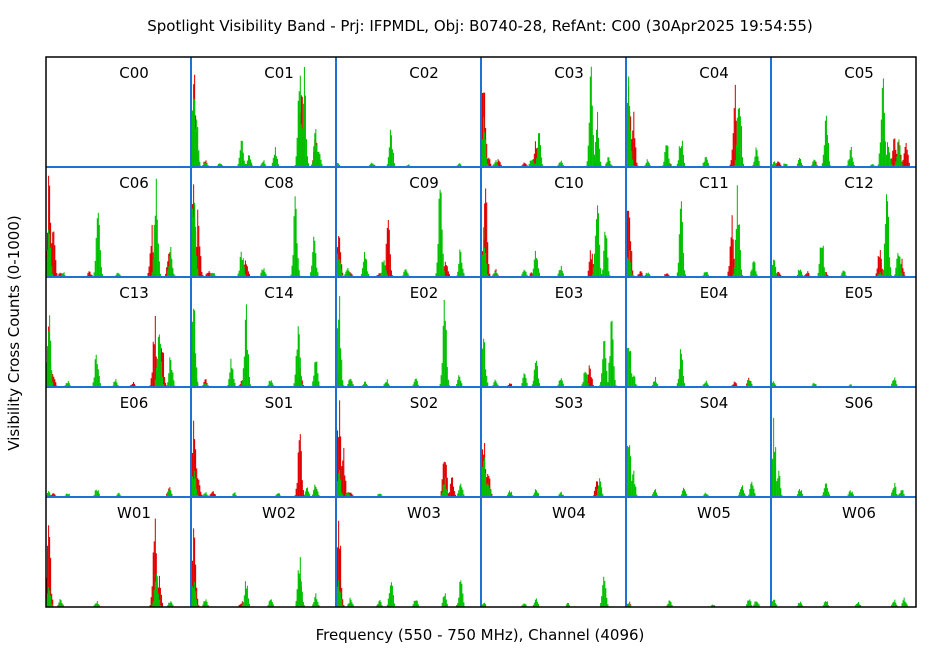 The width and height of the screenshot is (950, 650). What do you see at coordinates (14, 333) in the screenshot?
I see `y-axis-label: Visibility Cross Counts (0-1000)` at bounding box center [14, 333].